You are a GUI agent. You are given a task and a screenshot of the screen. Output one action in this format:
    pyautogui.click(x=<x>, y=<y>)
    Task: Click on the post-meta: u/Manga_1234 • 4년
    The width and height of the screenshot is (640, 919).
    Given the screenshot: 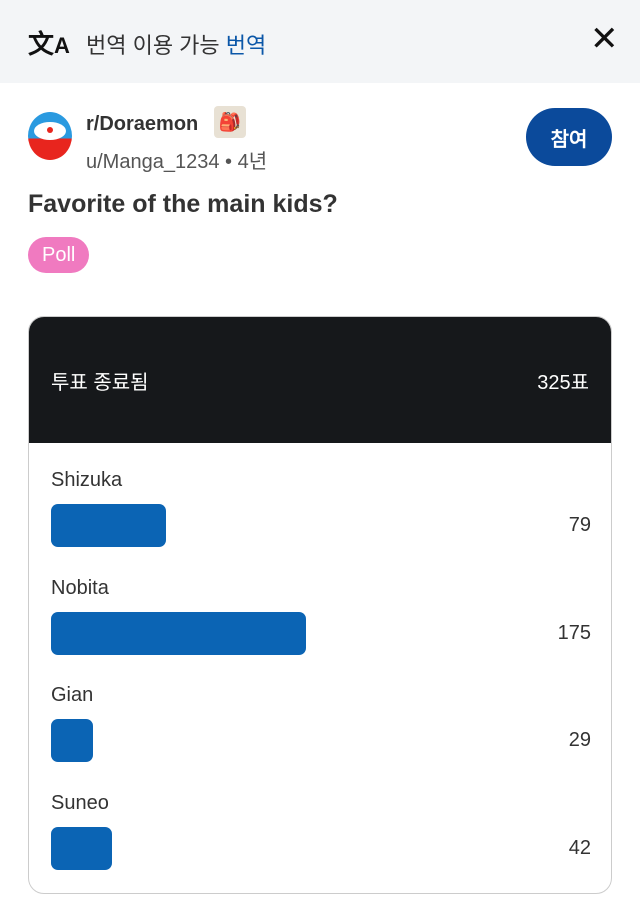 What is the action you would take?
    pyautogui.click(x=176, y=159)
    